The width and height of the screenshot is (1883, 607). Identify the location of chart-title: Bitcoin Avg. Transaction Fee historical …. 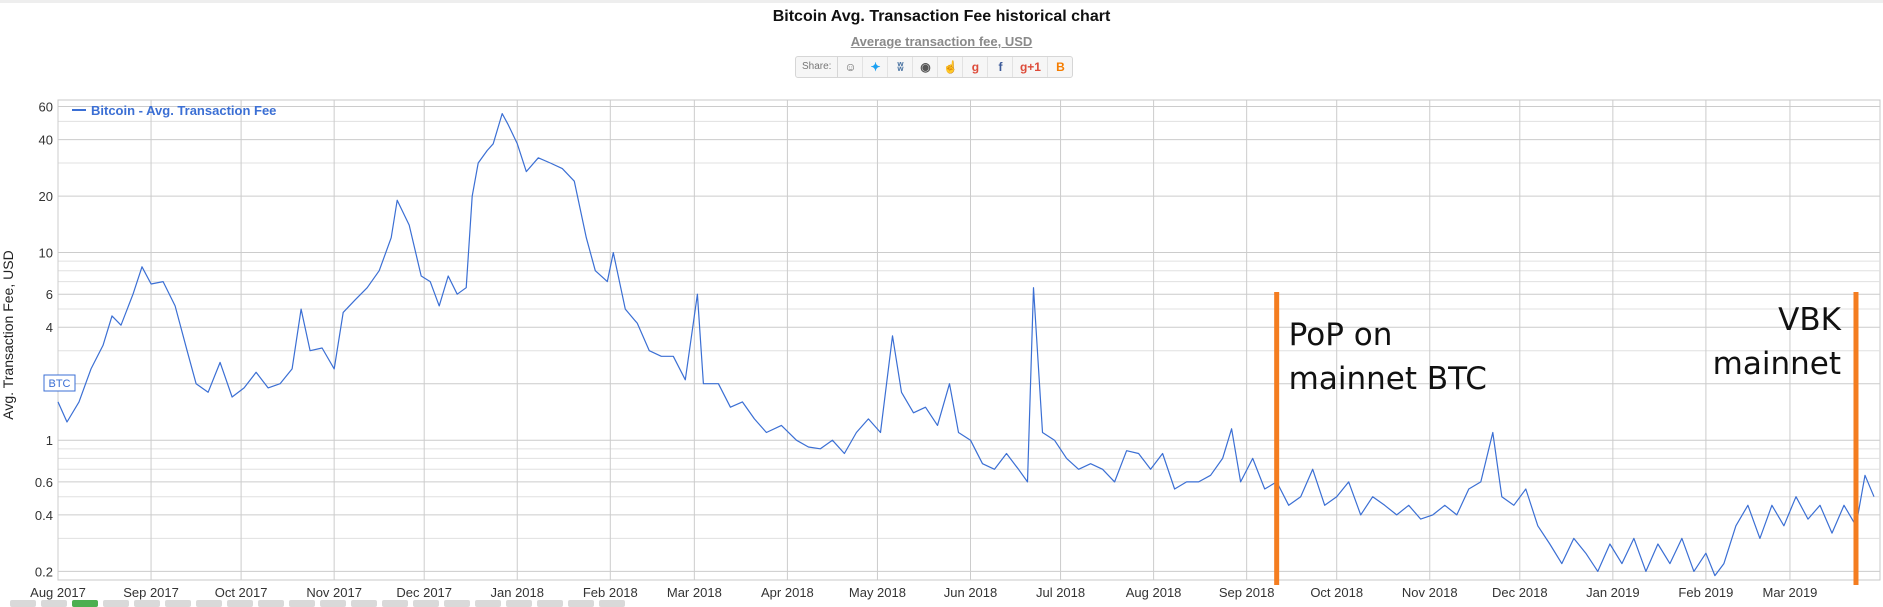
(941, 16).